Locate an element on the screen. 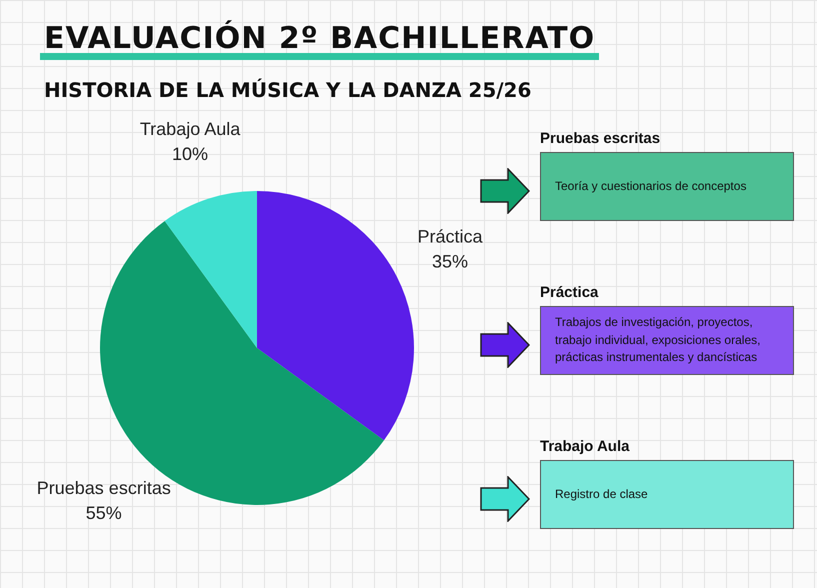  text: Trabajos de investigación, proyectos, trabajo individual, exposiciones orales, prácticas instrumentales y dancísticas is located at coordinates (667, 340).